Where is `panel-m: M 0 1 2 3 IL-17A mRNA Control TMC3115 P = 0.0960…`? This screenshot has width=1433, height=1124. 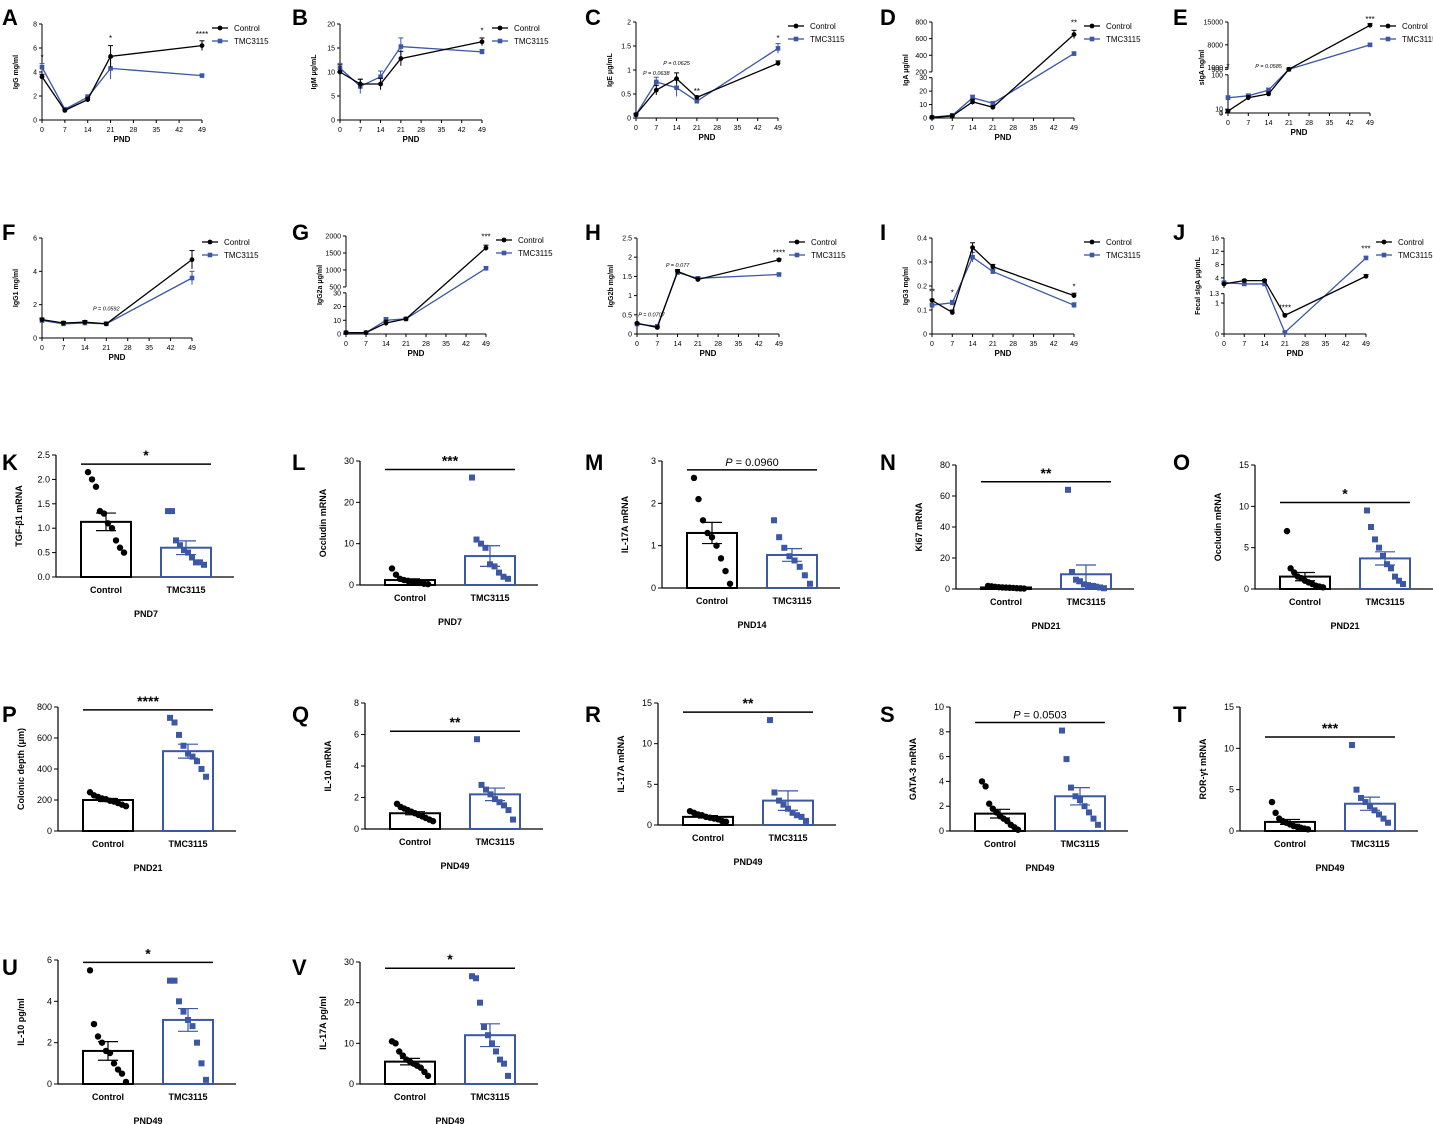 panel-m: M 0 1 2 3 IL-17A mRNA Control TMC3115 P = 0.0960… is located at coordinates (712, 540).